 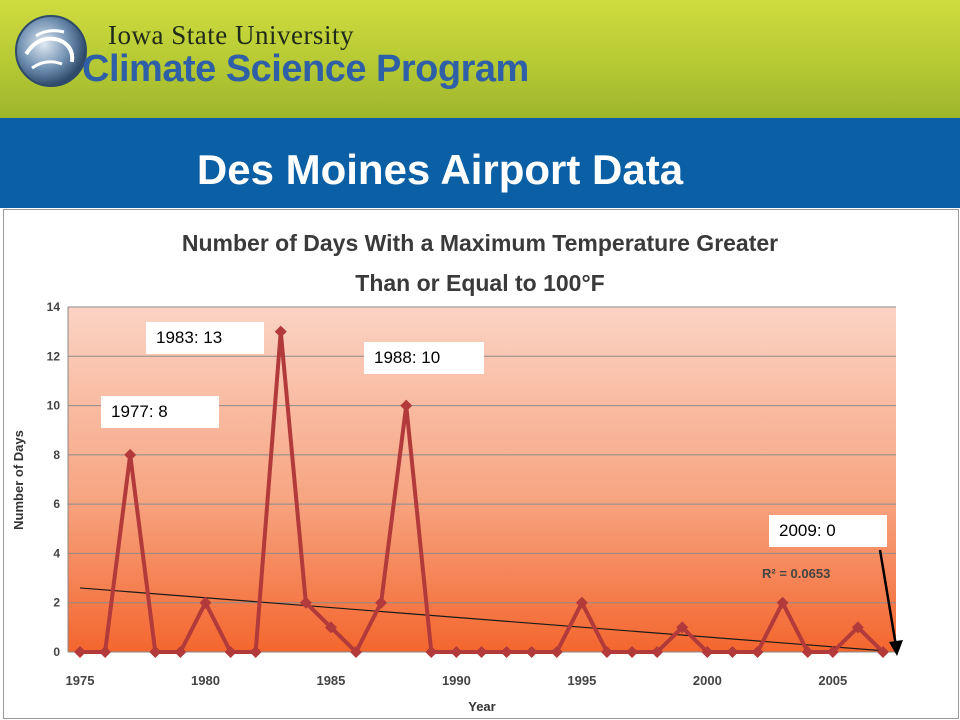 I want to click on annotation-2009: 2009: 0, so click(x=828, y=531).